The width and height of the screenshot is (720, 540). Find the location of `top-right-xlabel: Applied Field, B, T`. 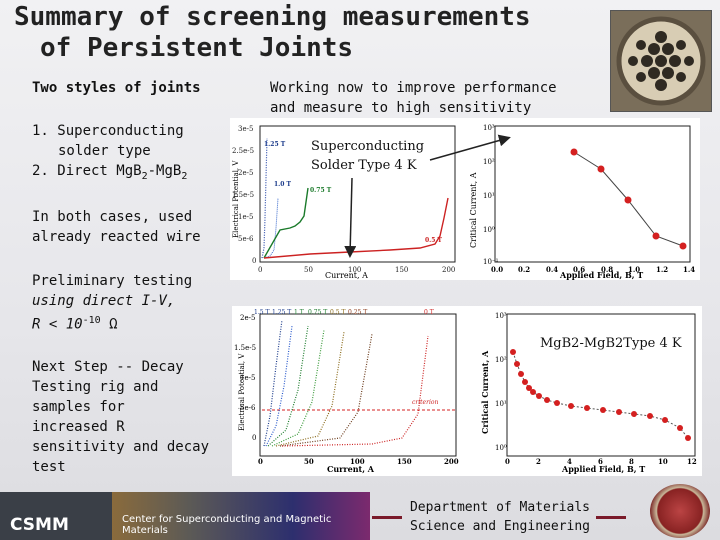

top-right-xlabel: Applied Field, B, T is located at coordinates (601, 275).